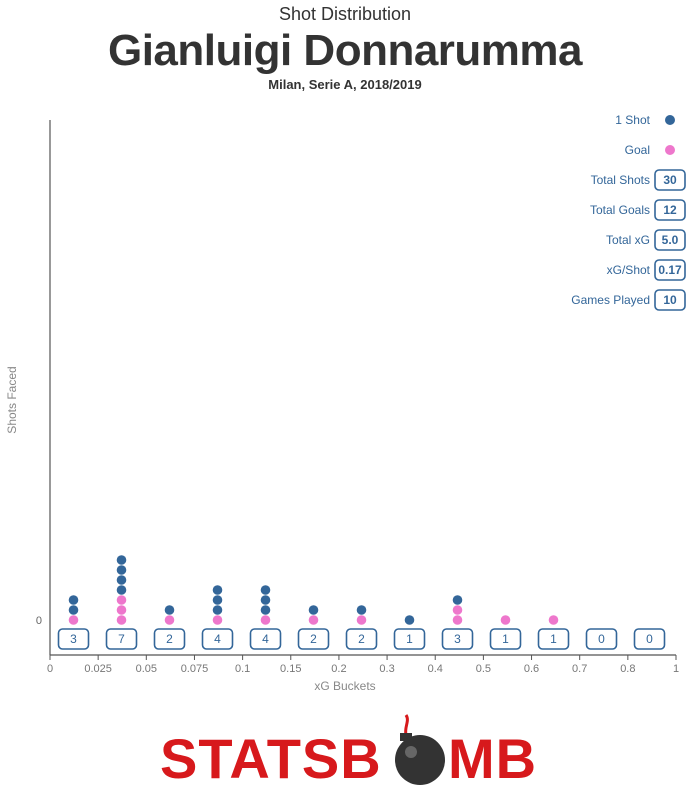 This screenshot has height=790, width=690. Describe the element at coordinates (627, 669) in the screenshot. I see `x-tick-label: 0.8` at that location.